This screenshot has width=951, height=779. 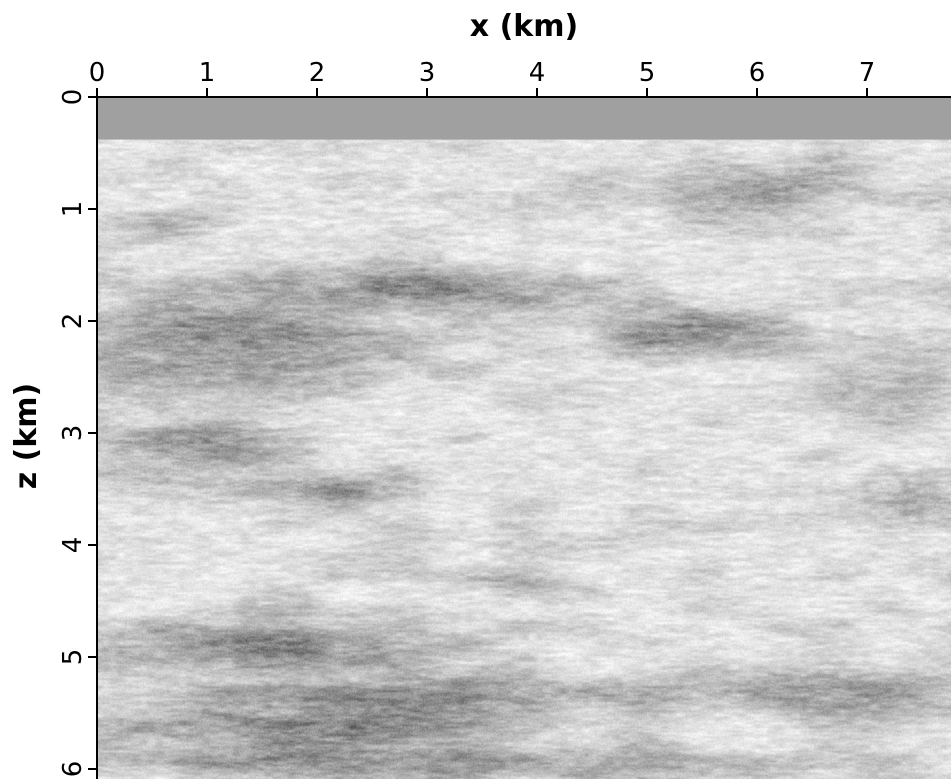 What do you see at coordinates (73, 545) in the screenshot?
I see `y-tick-label: 4` at bounding box center [73, 545].